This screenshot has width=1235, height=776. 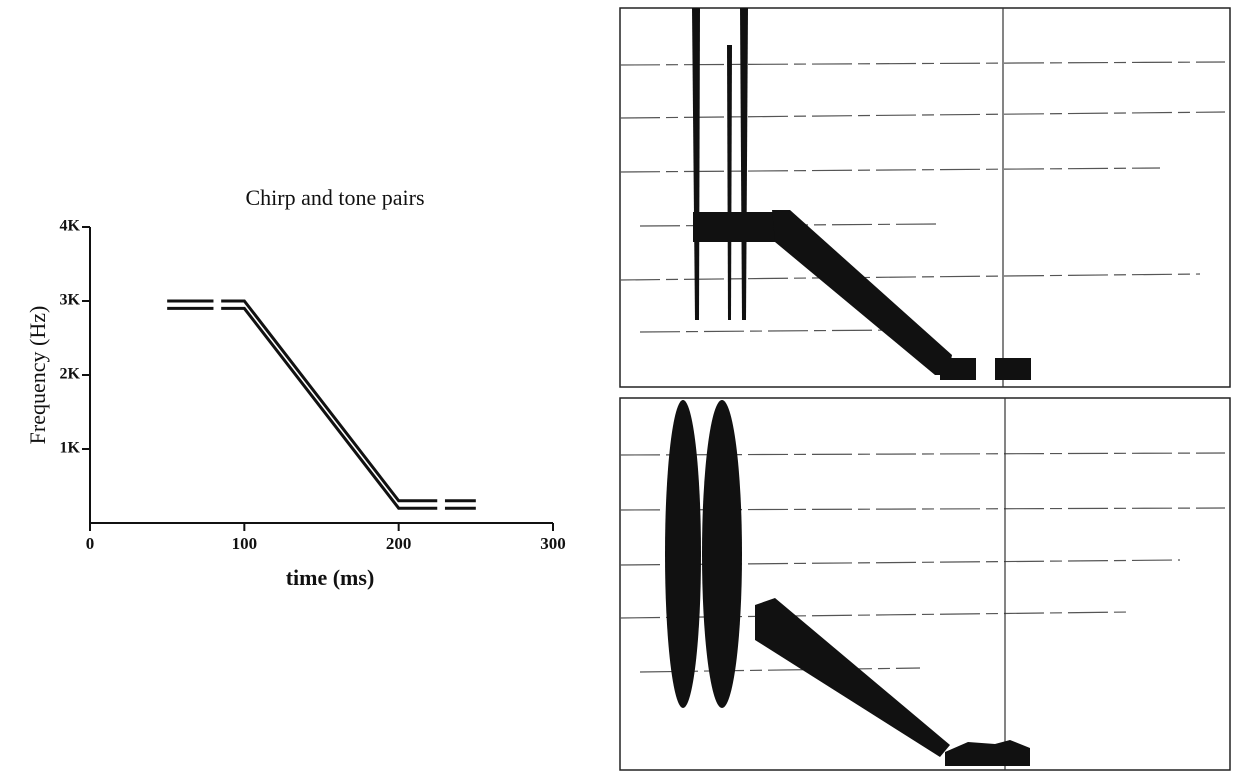 What do you see at coordinates (70, 374) in the screenshot?
I see `y-tick-label: 2K` at bounding box center [70, 374].